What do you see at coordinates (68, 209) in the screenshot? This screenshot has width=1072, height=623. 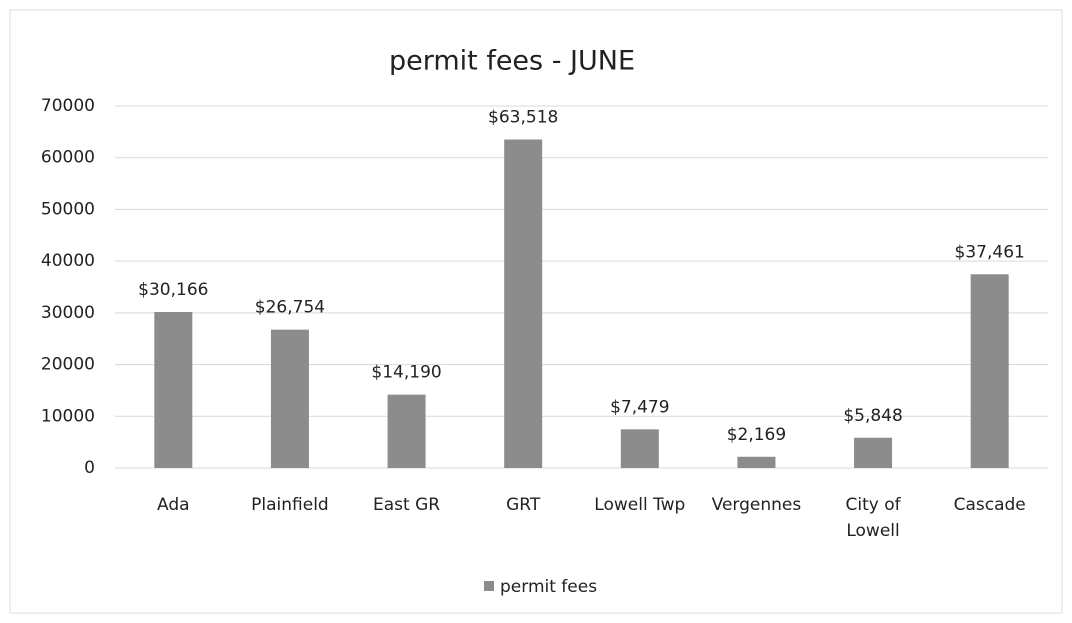 I see `y-tick-label: 50000` at bounding box center [68, 209].